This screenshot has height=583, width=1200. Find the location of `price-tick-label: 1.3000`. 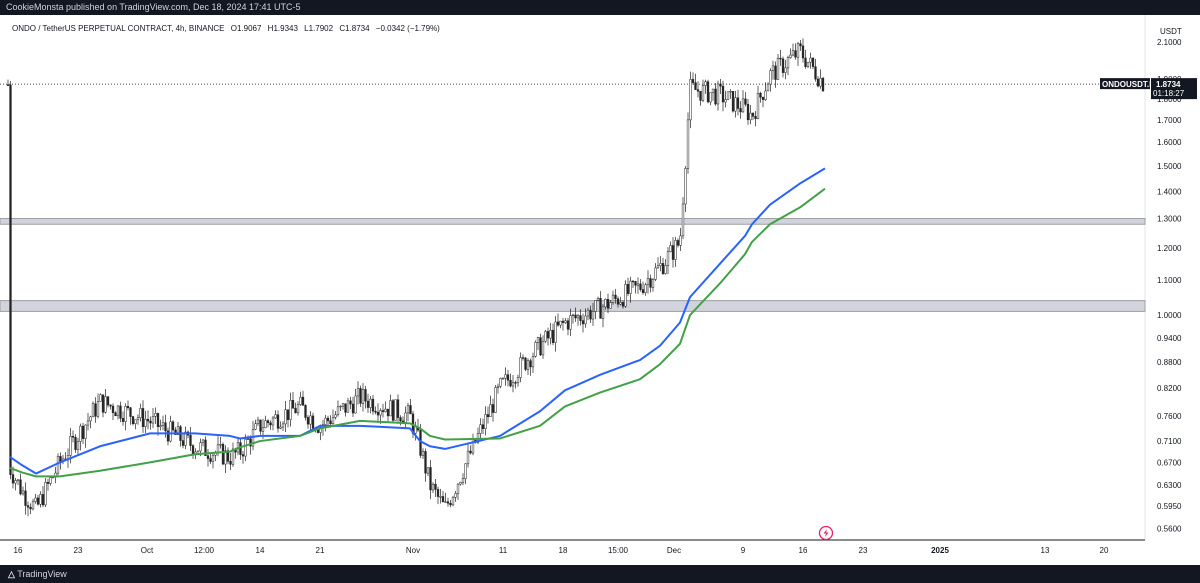

price-tick-label: 1.3000 is located at coordinates (1169, 219).